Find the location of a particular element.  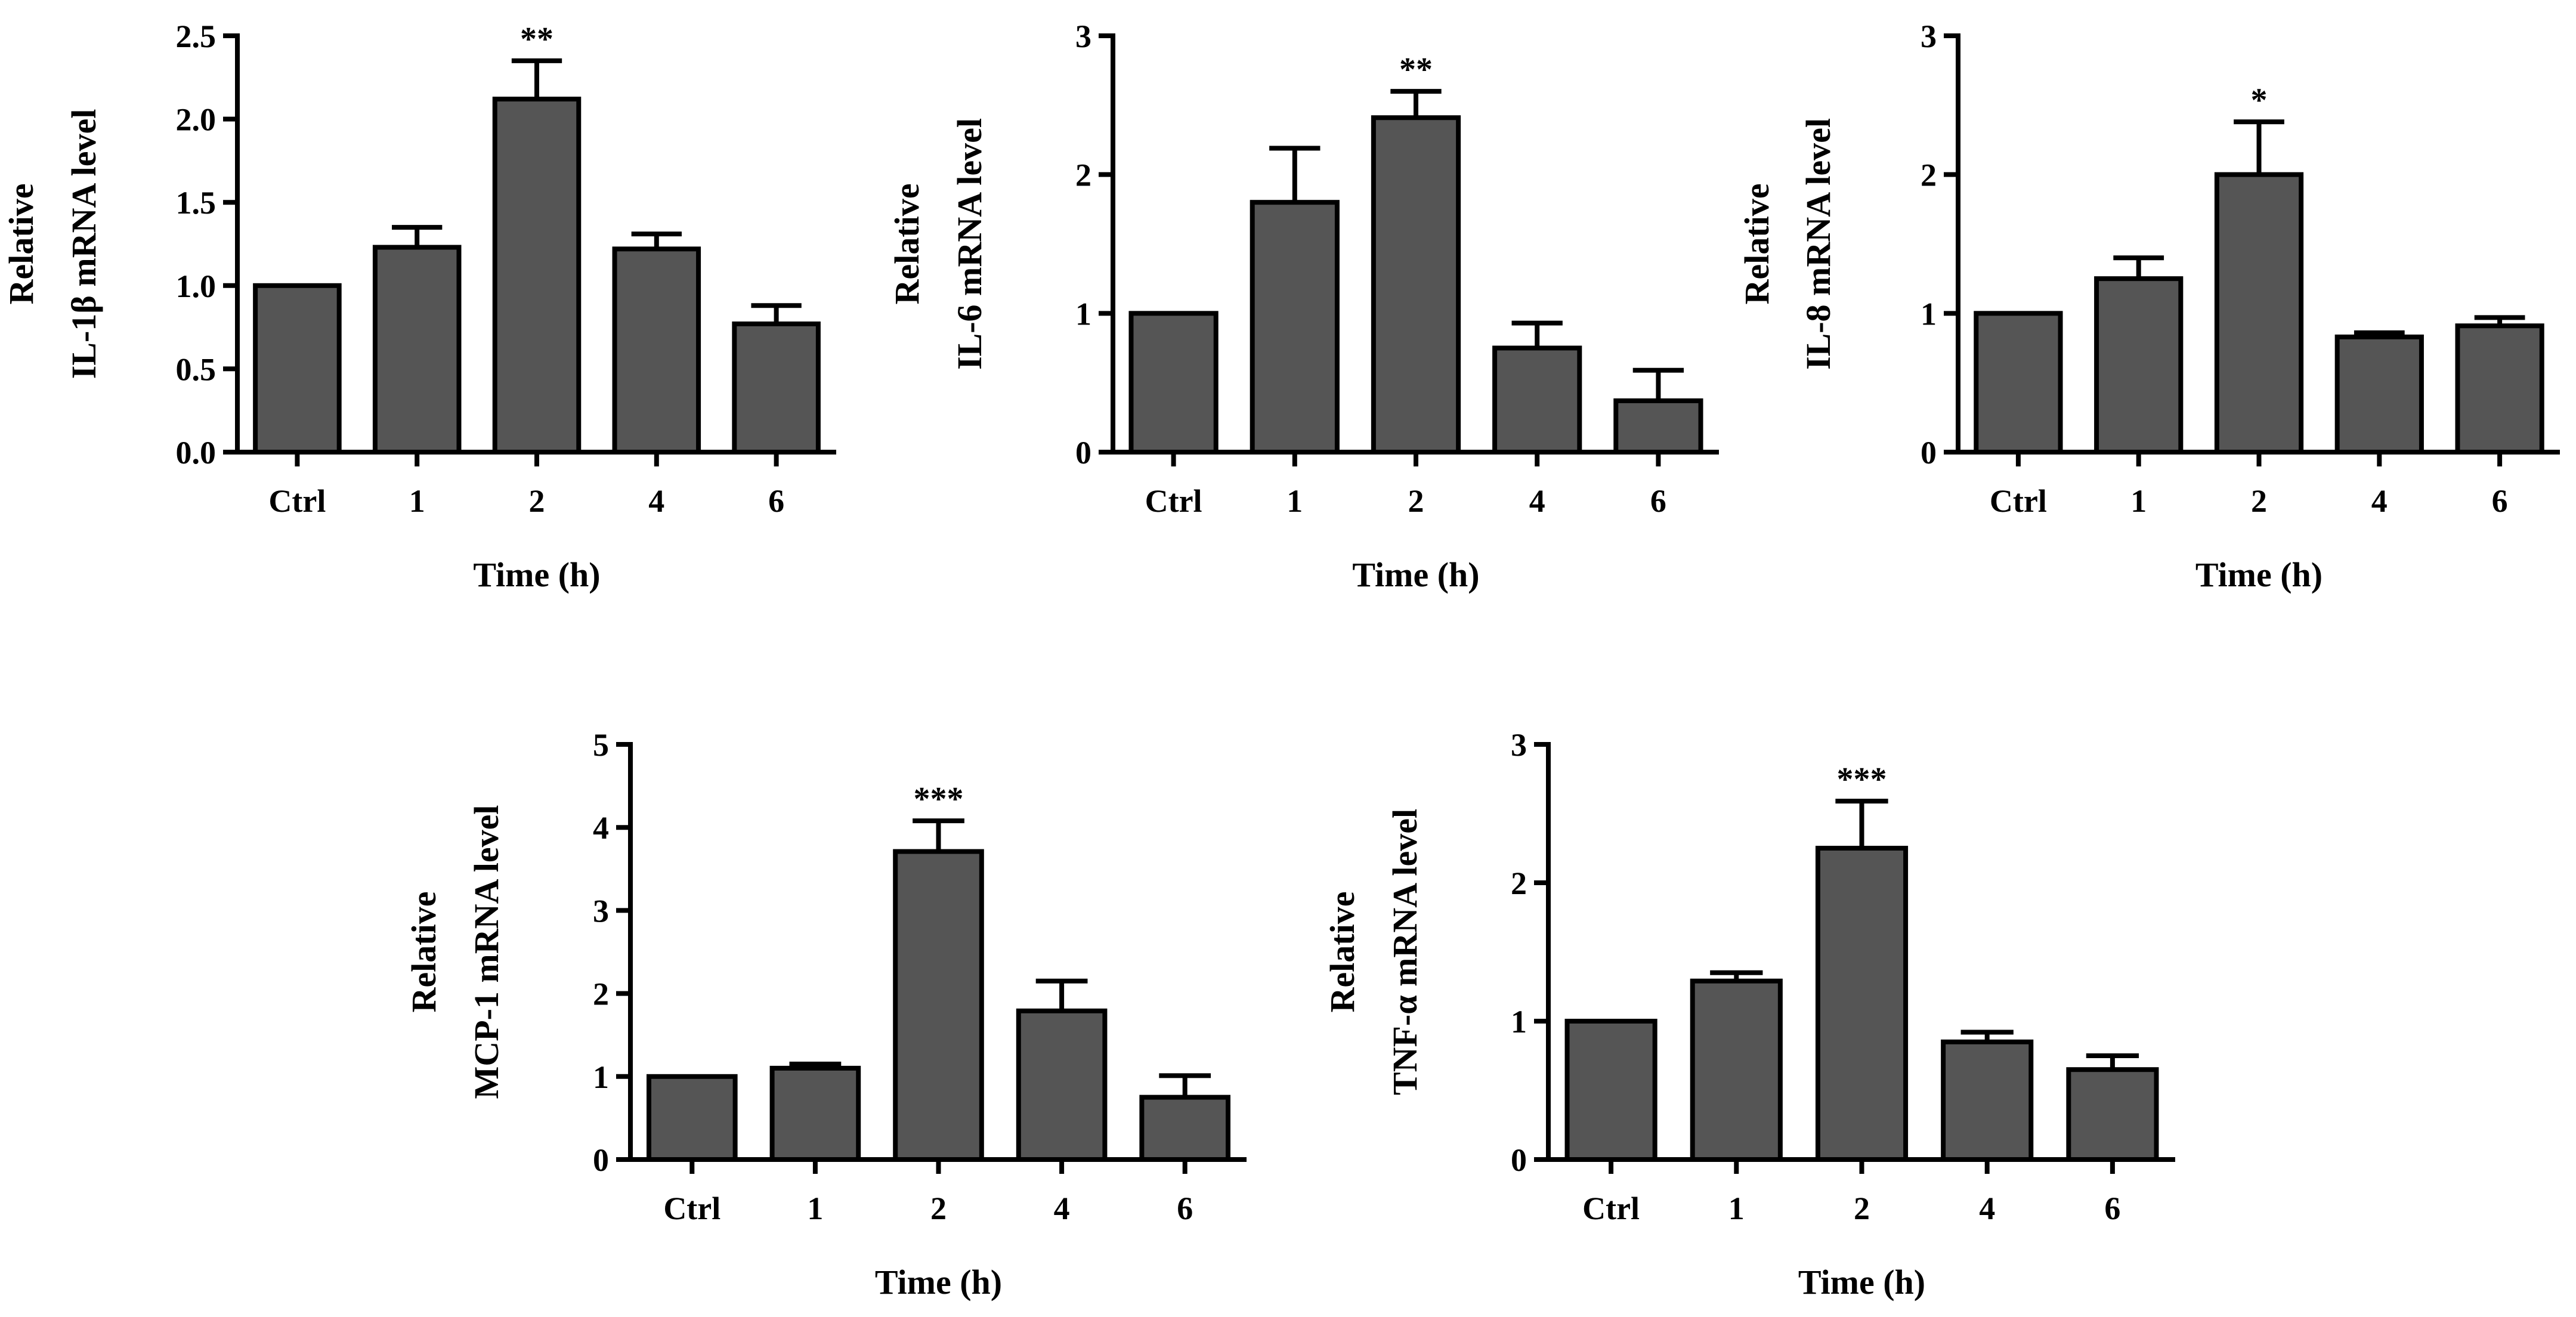

y-tick-label: 2.0 is located at coordinates (196, 120).